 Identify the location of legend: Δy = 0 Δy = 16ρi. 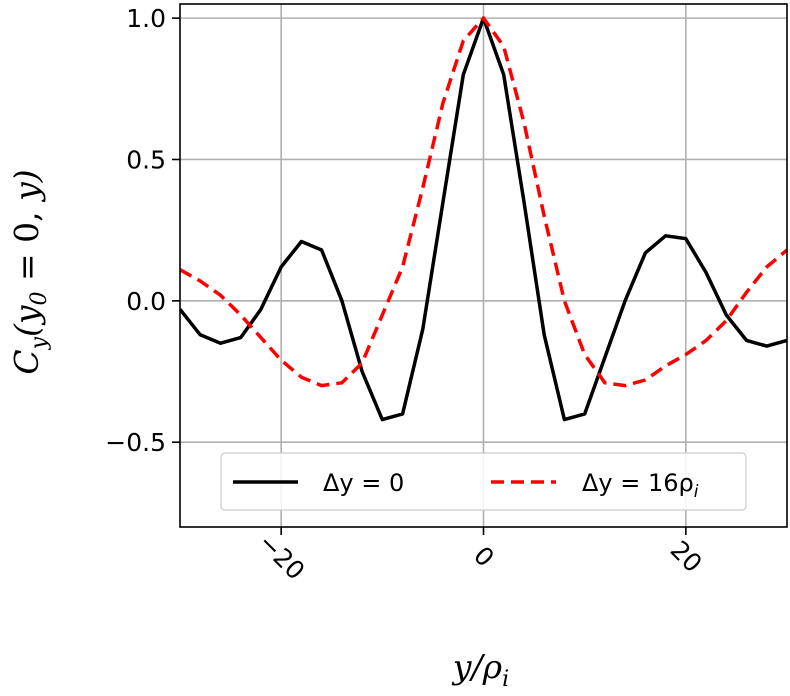
(483, 481).